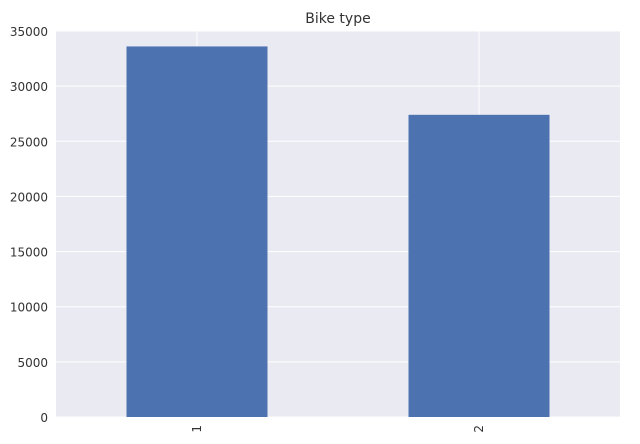 The width and height of the screenshot is (640, 444). Describe the element at coordinates (32, 363) in the screenshot. I see `y-tick-label: 5000` at that location.